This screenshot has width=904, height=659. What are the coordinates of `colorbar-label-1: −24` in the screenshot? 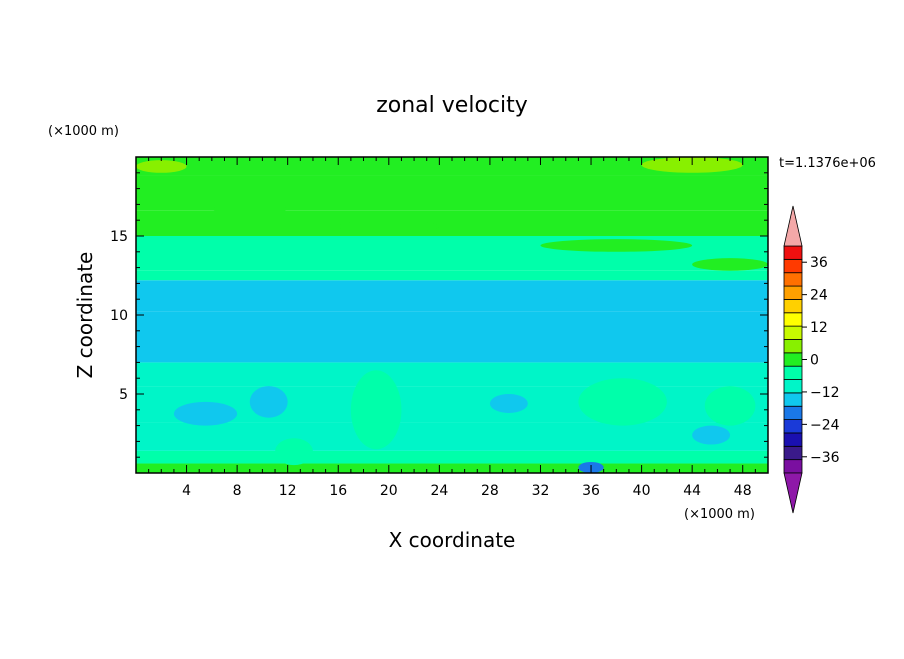 It's located at (825, 425).